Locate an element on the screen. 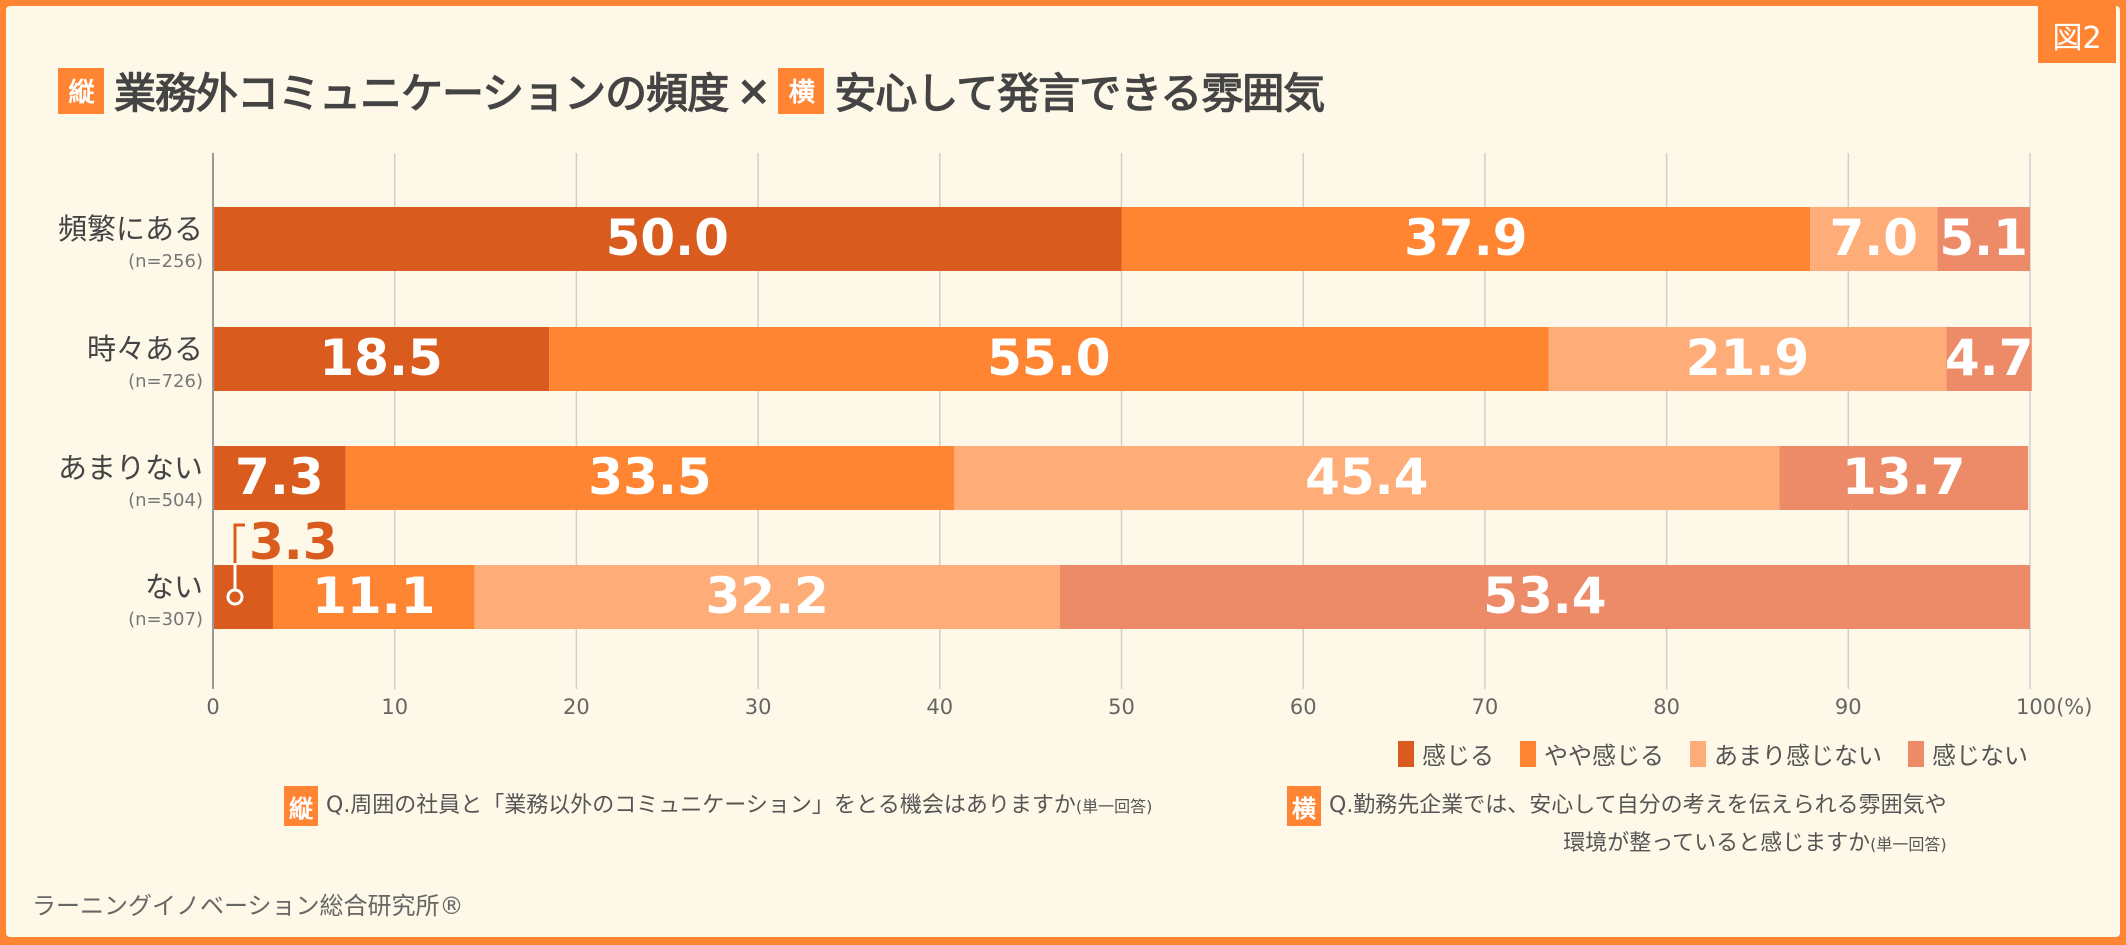  data-label: 45.4 is located at coordinates (1366, 477).